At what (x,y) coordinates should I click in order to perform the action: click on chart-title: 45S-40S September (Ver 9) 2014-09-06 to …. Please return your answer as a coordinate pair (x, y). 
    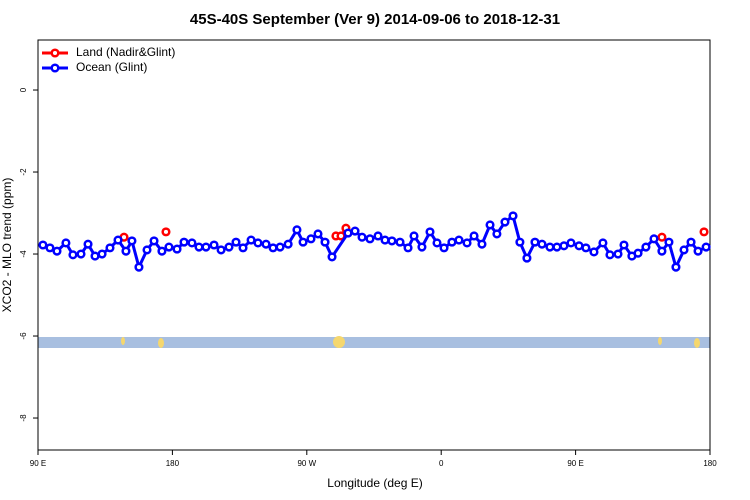
    Looking at the image, I should click on (375, 19).